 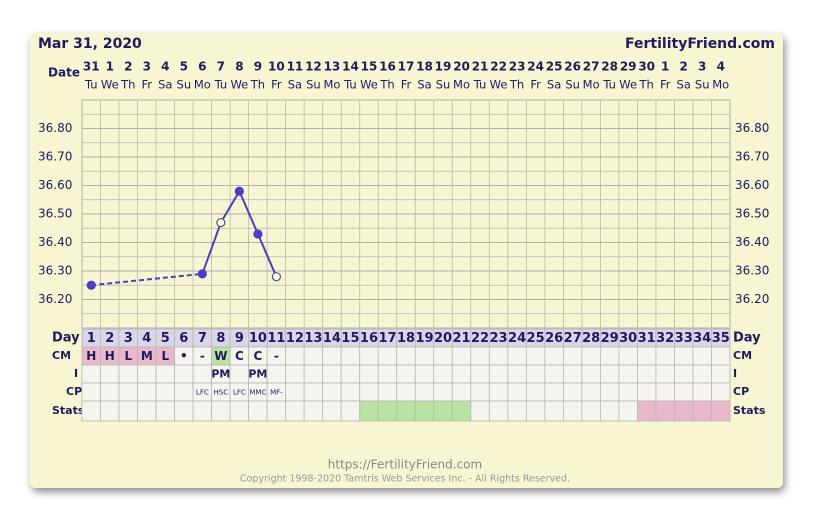 I want to click on cp-value: HSC, so click(x=221, y=393).